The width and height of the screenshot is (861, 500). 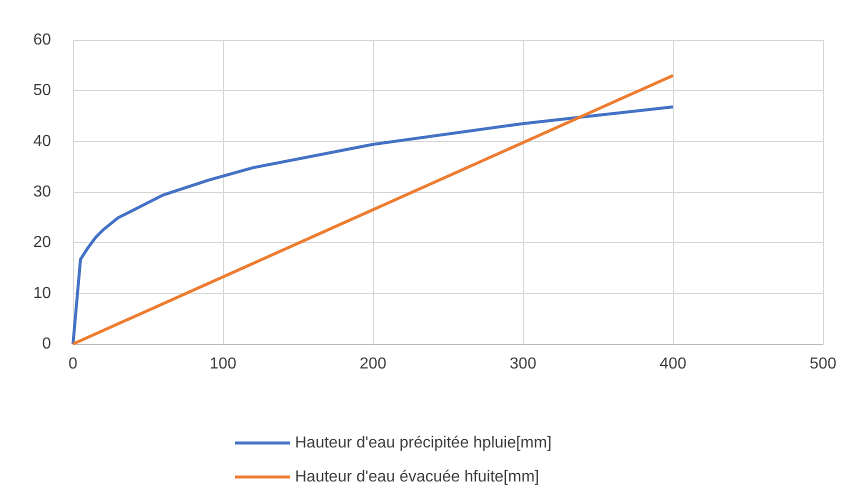 I want to click on legend-label: Hauteur d'eau évacuée hfuite[mm], so click(x=417, y=477).